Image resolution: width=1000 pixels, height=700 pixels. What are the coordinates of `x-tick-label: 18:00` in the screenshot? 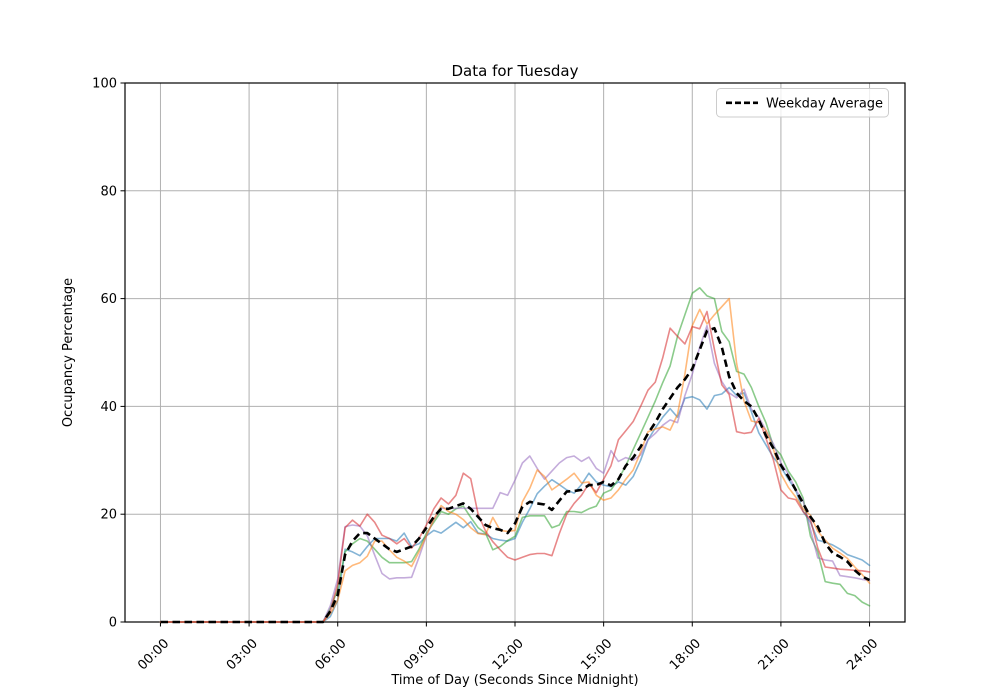 It's located at (685, 654).